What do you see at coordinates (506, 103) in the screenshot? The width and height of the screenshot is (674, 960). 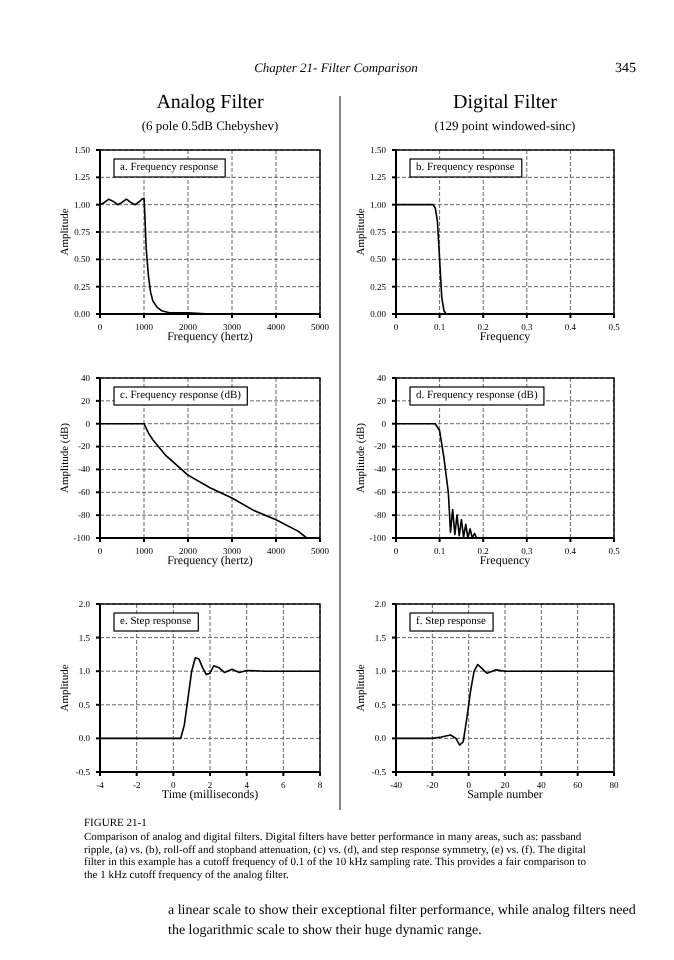 I see `chart-title: Digital Filter` at bounding box center [506, 103].